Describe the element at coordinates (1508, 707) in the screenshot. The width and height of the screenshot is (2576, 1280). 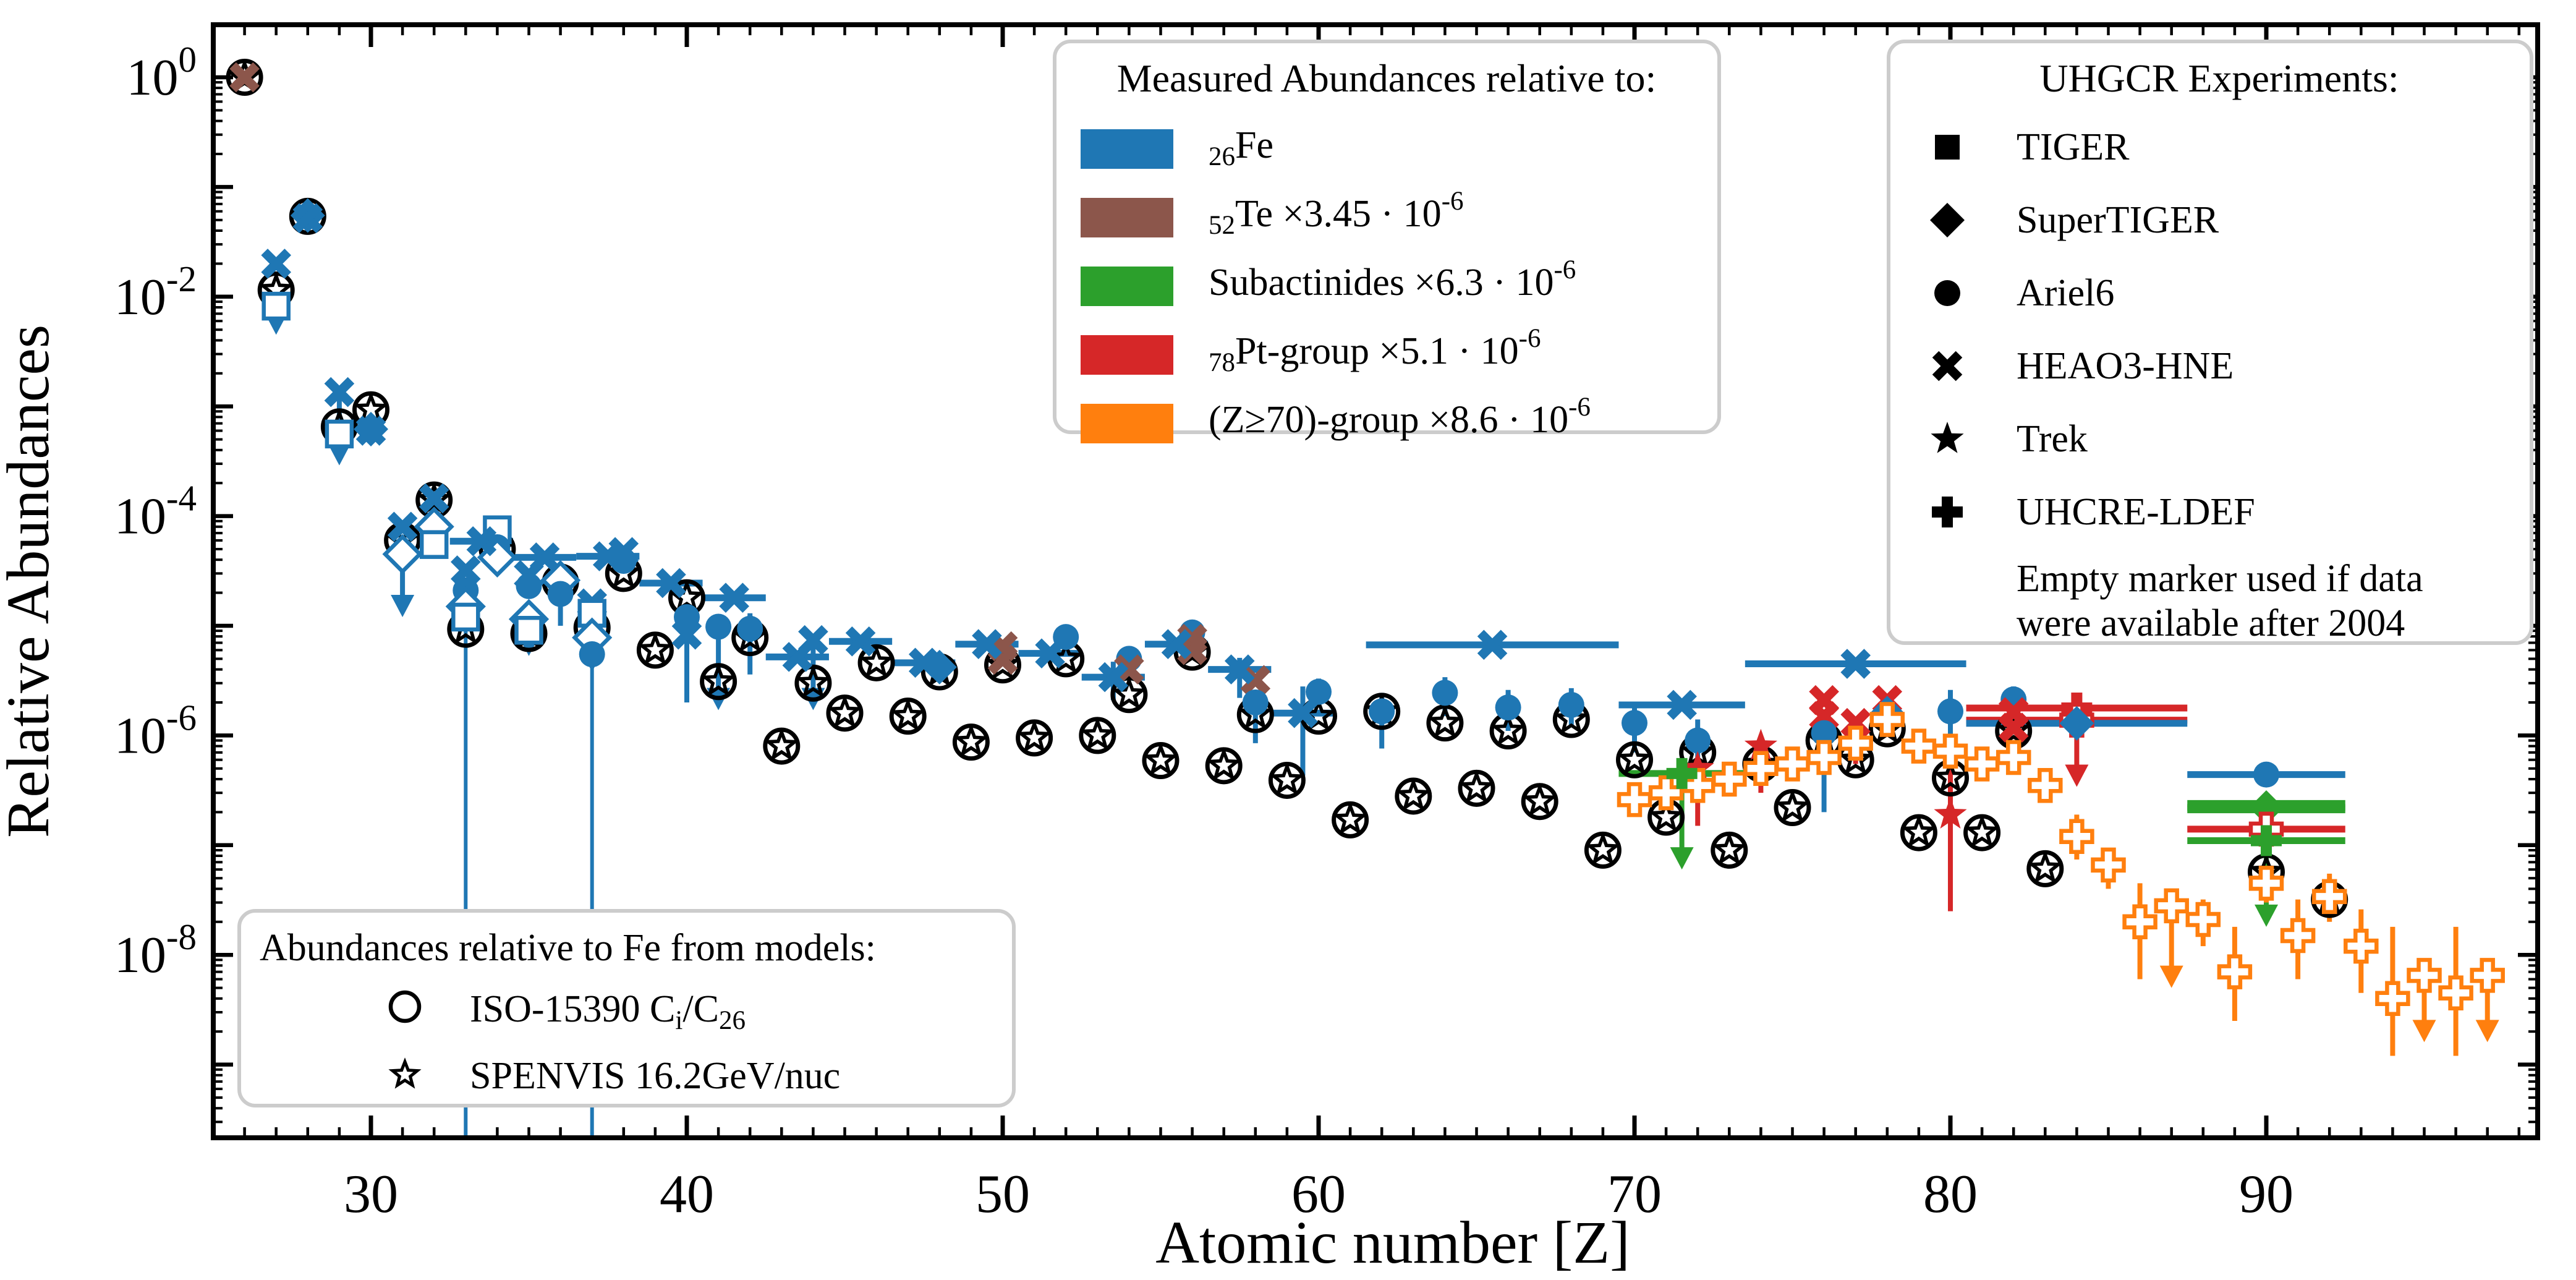
I see `data-point-z66-ci` at that location.